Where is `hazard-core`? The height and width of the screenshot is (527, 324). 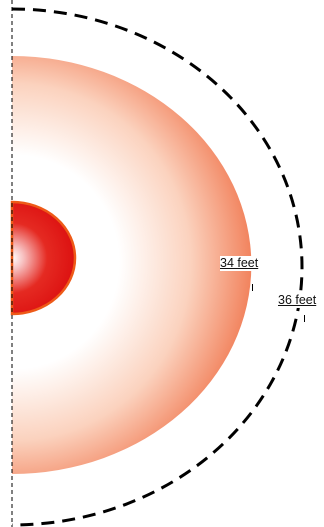
hazard-core is located at coordinates (43, 258).